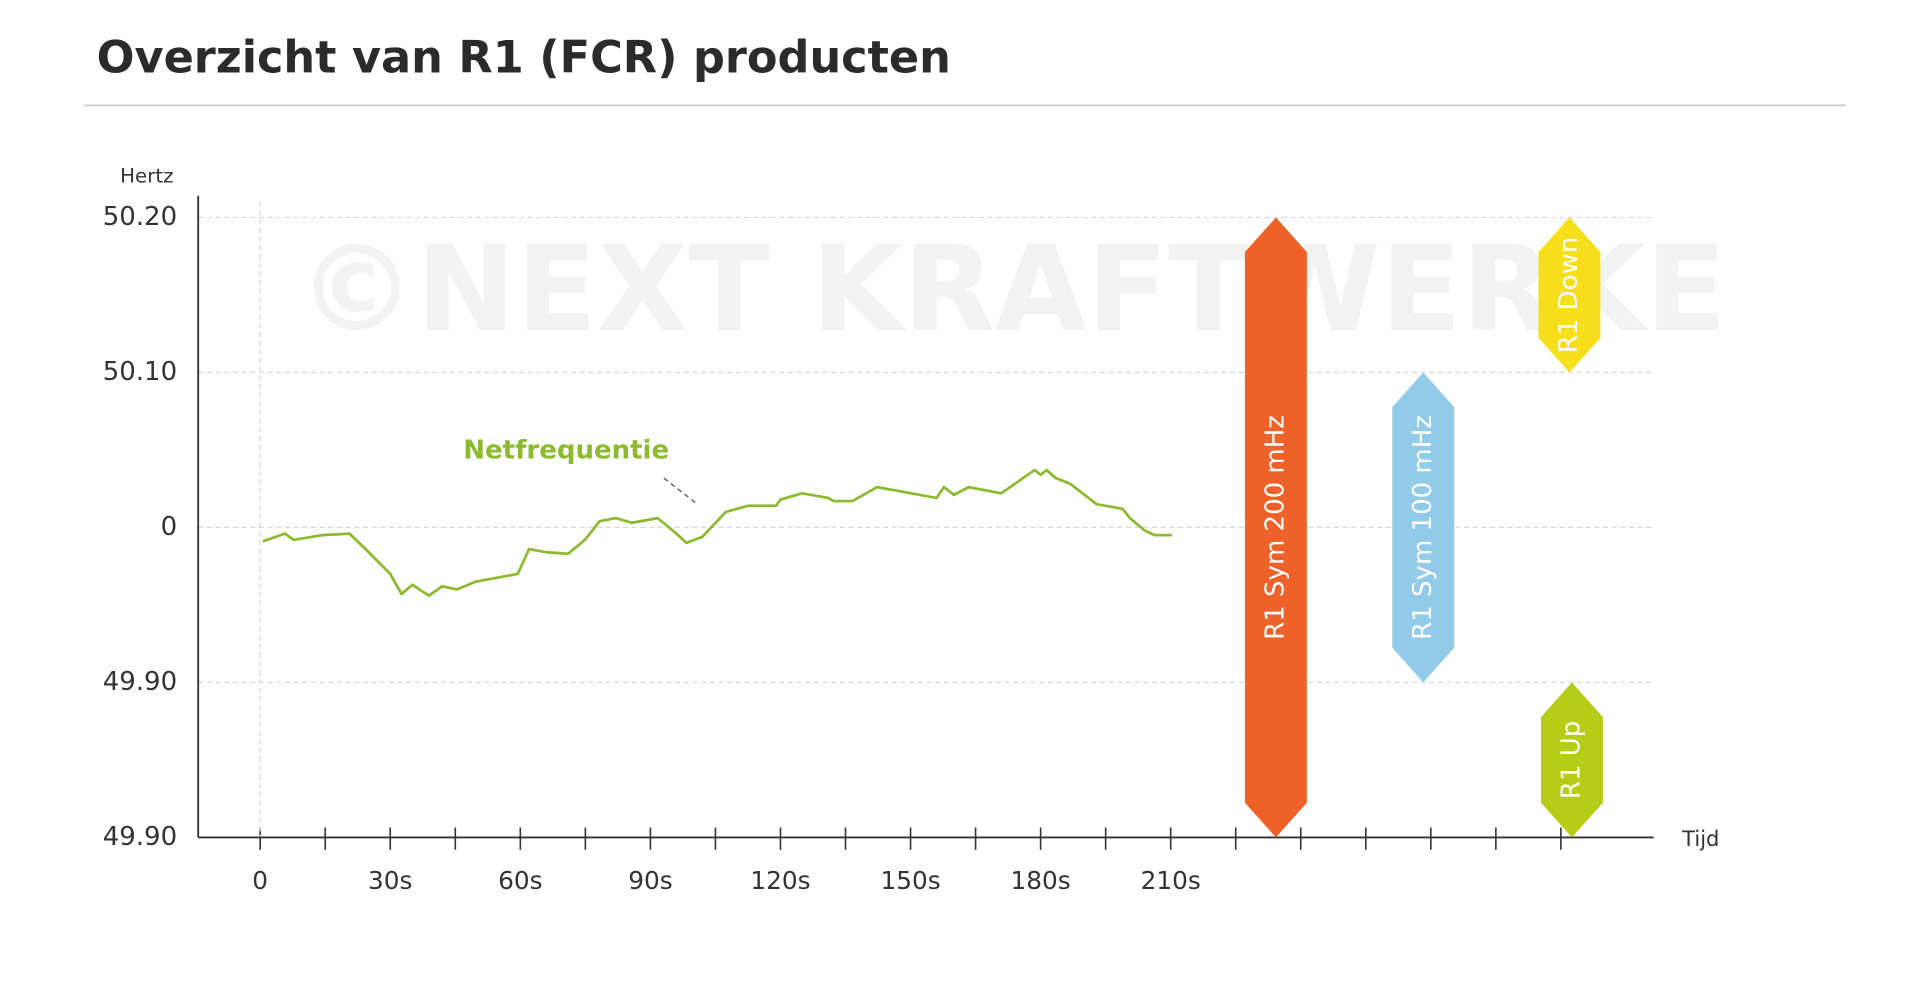 The width and height of the screenshot is (1920, 993). I want to click on y-axis-label: Hertz, so click(146, 176).